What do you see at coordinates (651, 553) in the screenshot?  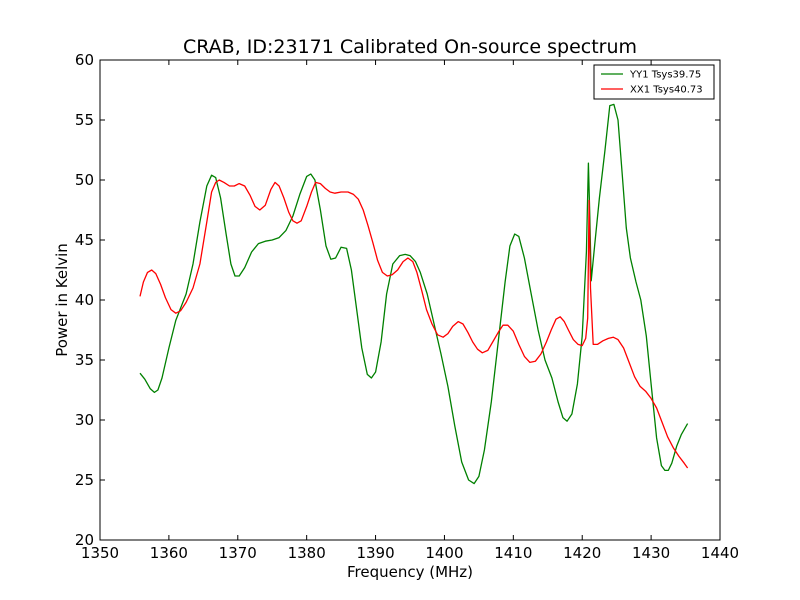 I see `x-tick-label: 1430` at bounding box center [651, 553].